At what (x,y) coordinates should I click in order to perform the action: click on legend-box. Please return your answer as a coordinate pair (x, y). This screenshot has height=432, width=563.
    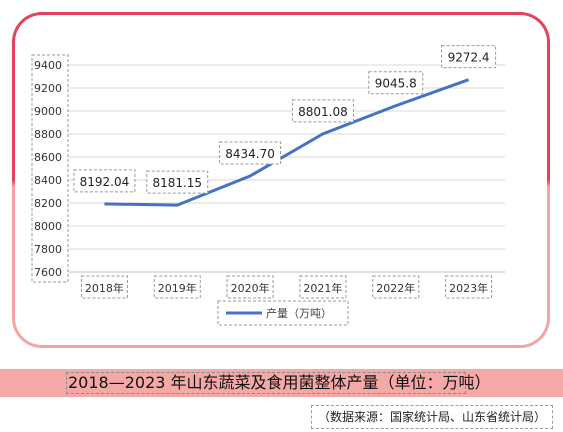
    Looking at the image, I should click on (283, 313).